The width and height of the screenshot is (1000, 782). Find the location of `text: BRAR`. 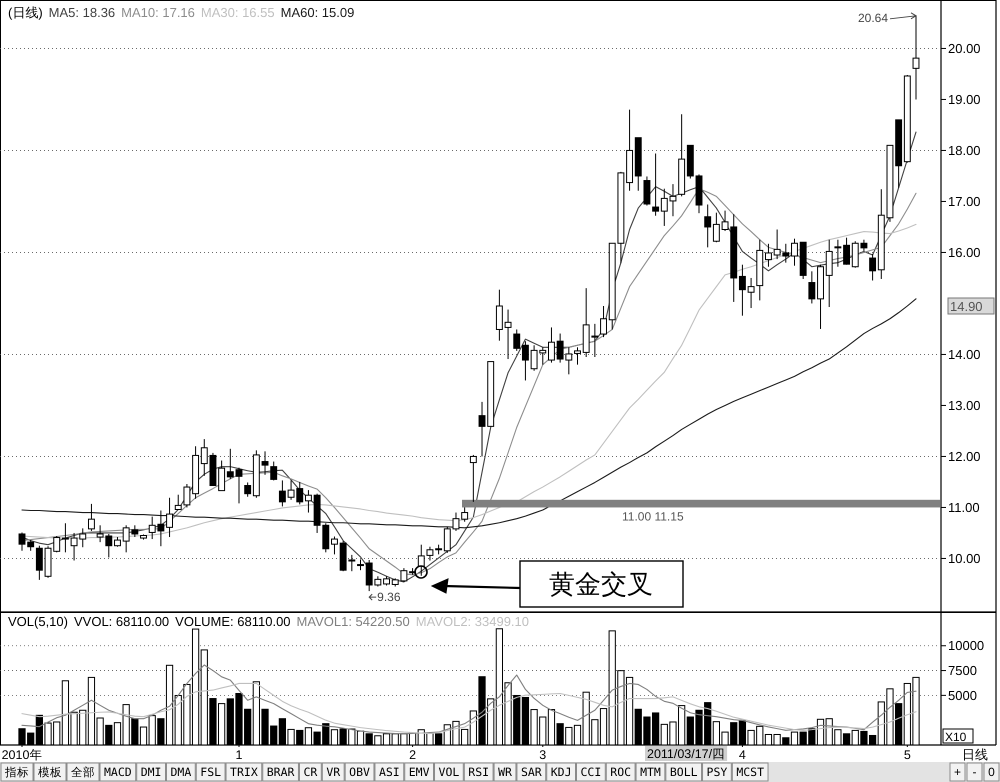

text: BRAR is located at coordinates (280, 772).